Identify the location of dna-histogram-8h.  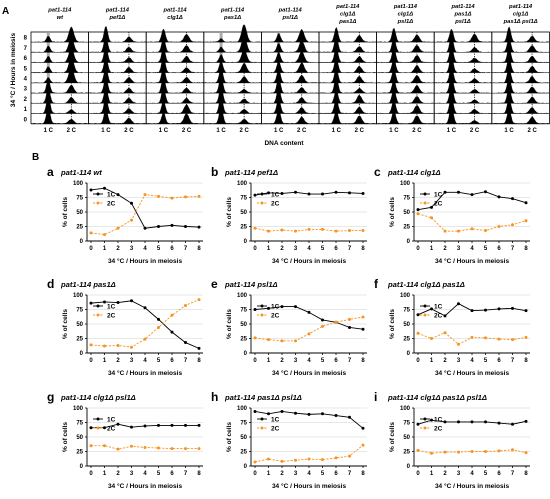
(290, 35).